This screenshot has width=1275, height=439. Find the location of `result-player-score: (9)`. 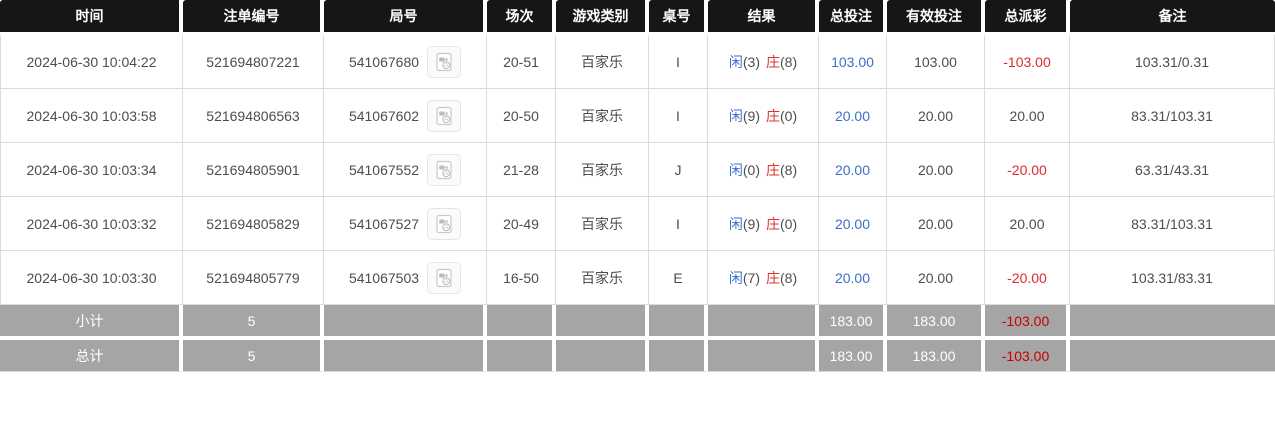

result-player-score: (9) is located at coordinates (751, 223).